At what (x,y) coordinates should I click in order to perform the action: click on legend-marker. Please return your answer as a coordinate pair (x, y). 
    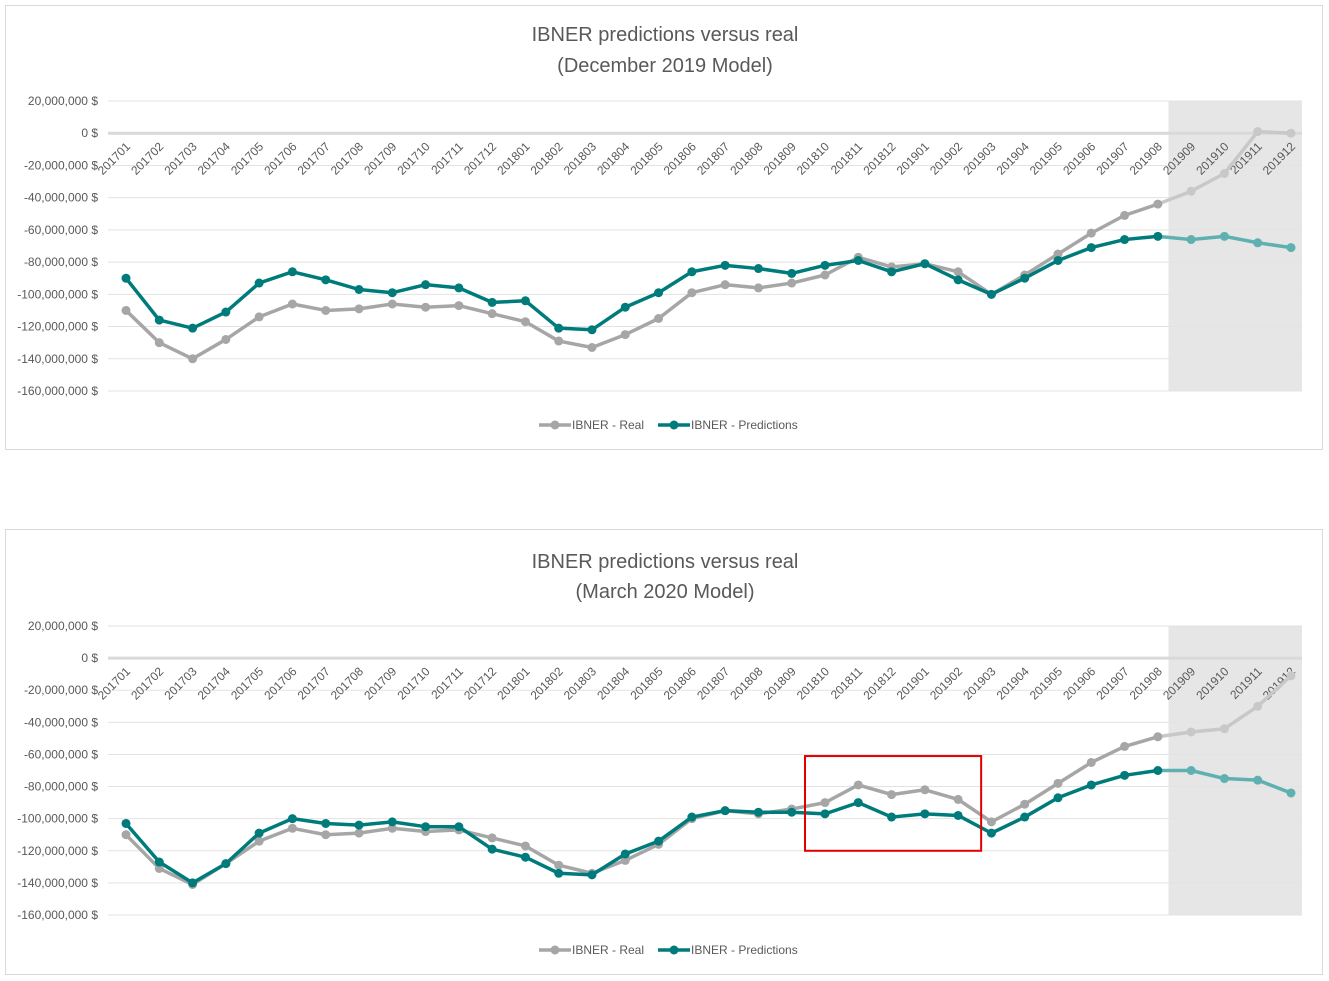
    Looking at the image, I should click on (674, 950).